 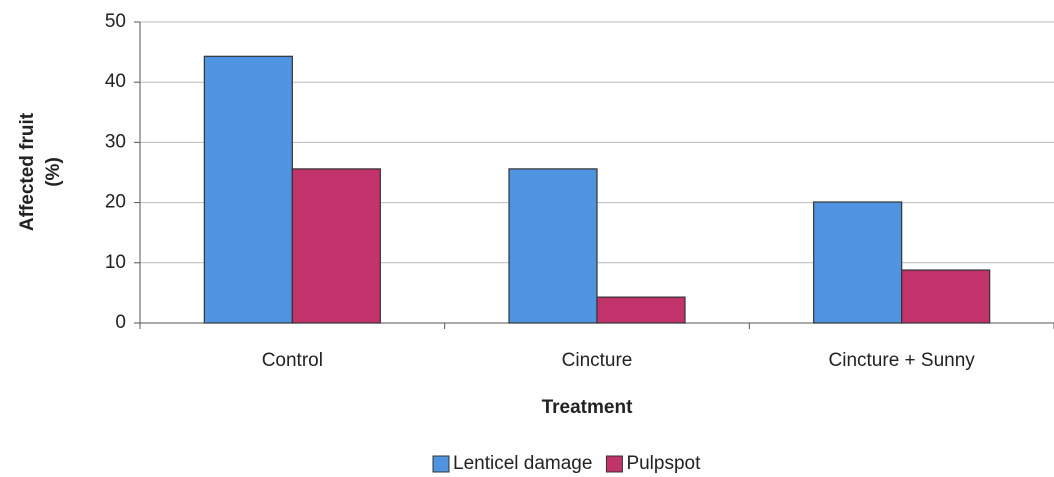 I want to click on x-axis-label: Treatment, so click(x=587, y=407).